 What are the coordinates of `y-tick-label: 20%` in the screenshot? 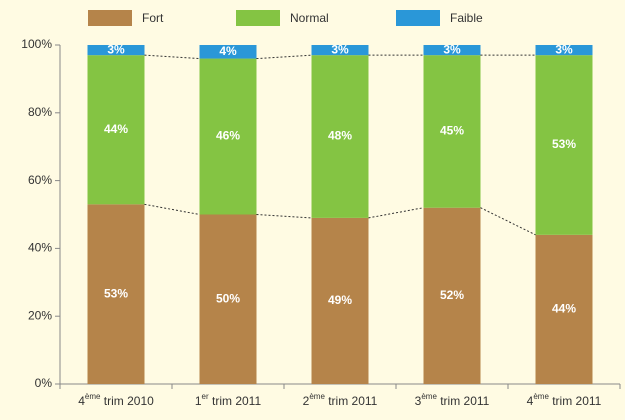 It's located at (40, 315).